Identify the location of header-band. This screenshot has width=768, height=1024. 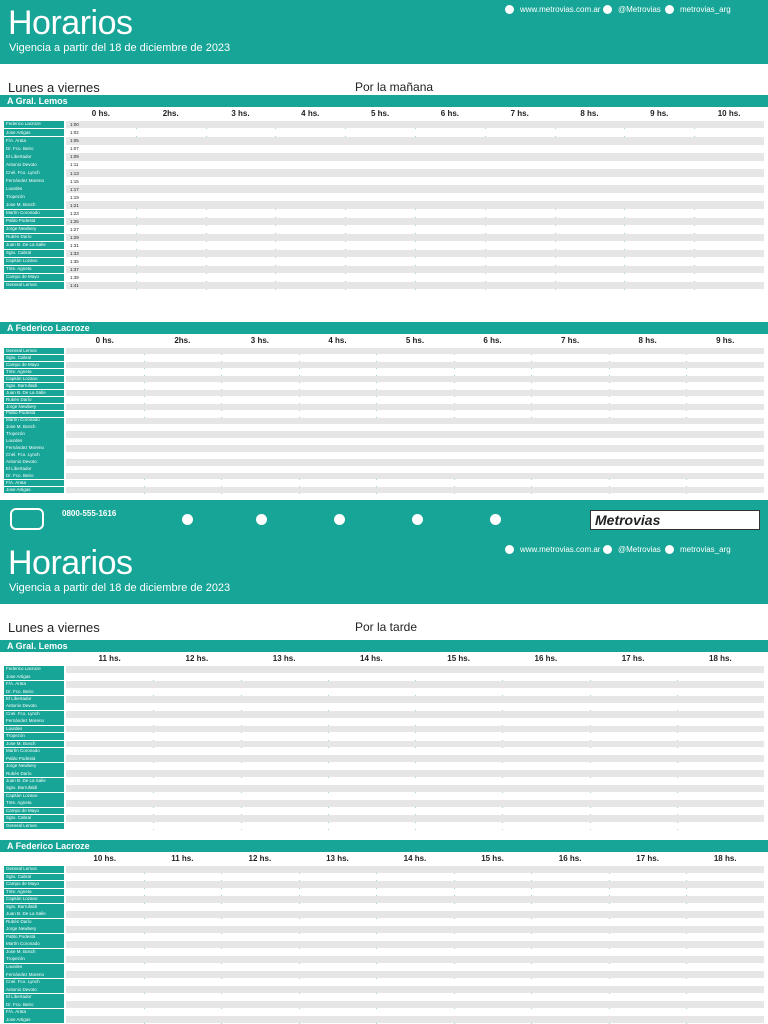
(384, 32).